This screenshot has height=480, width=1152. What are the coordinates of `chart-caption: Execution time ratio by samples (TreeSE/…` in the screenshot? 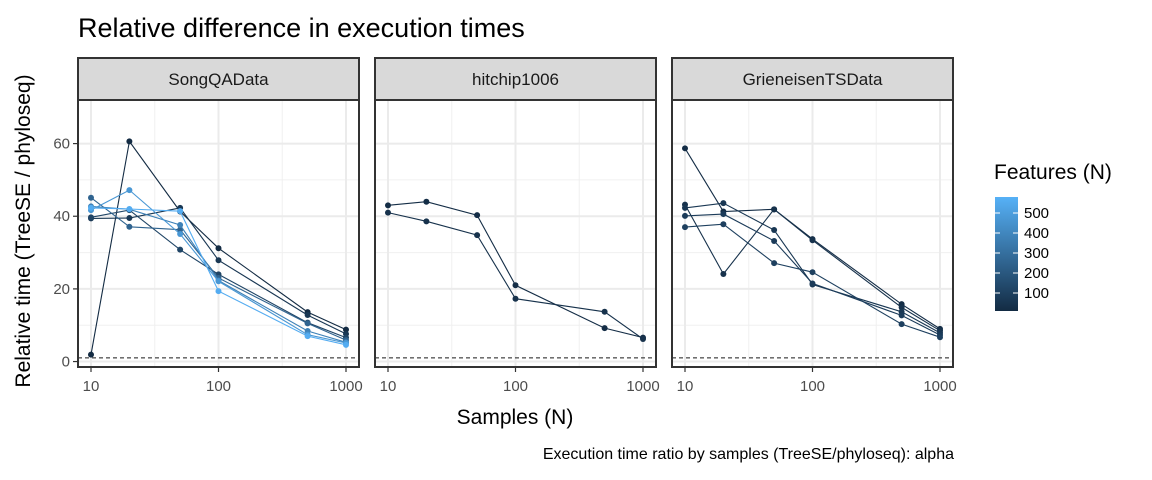 It's located at (748, 454).